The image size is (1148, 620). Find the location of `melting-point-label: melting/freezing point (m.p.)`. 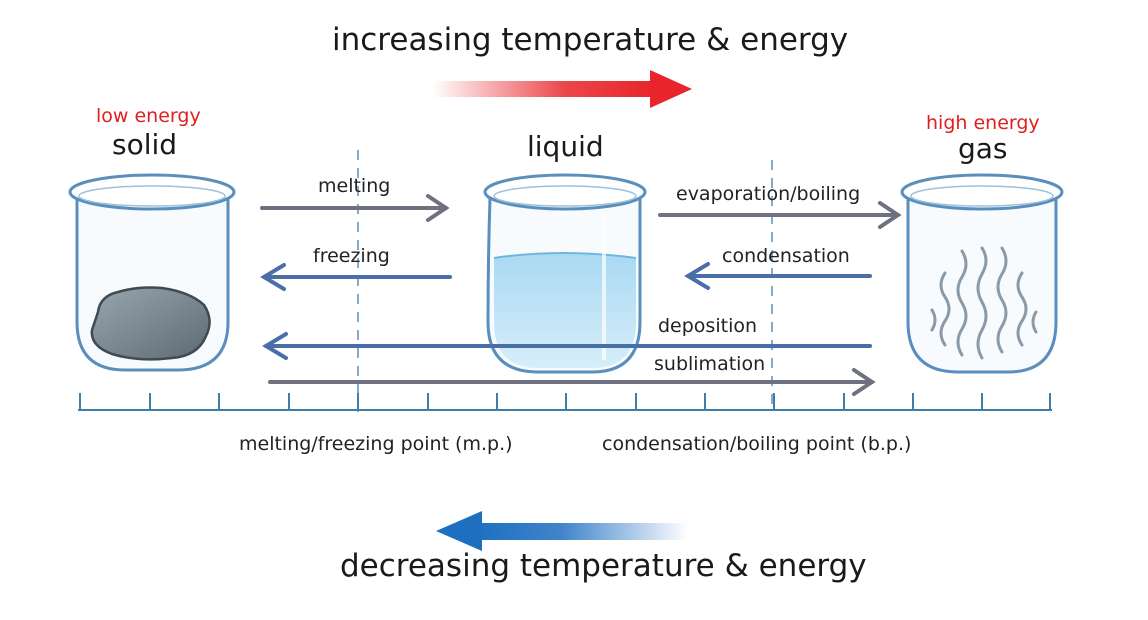

melting-point-label: melting/freezing point (m.p.) is located at coordinates (376, 444).